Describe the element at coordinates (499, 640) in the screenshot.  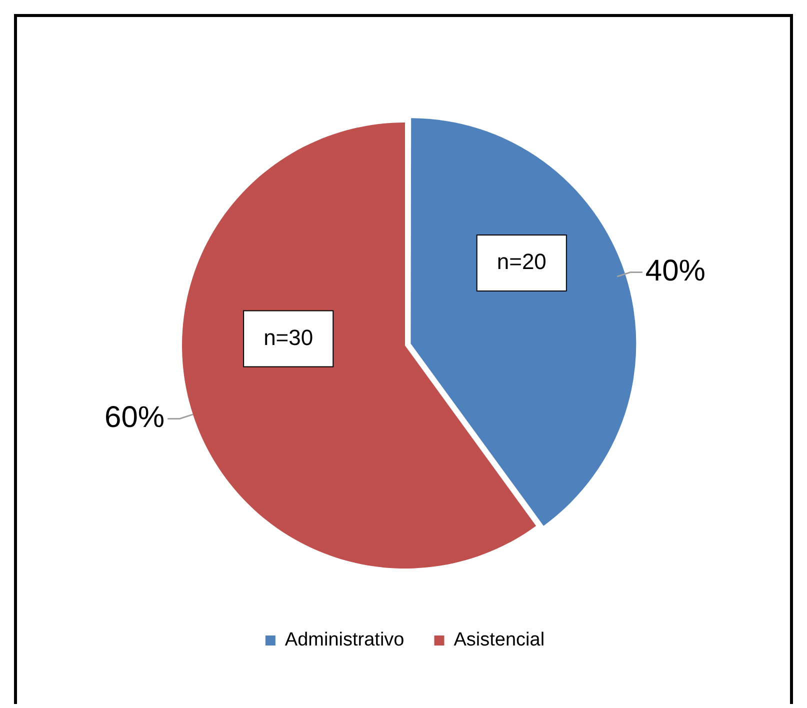
I see `legend-label: Asistencial` at that location.